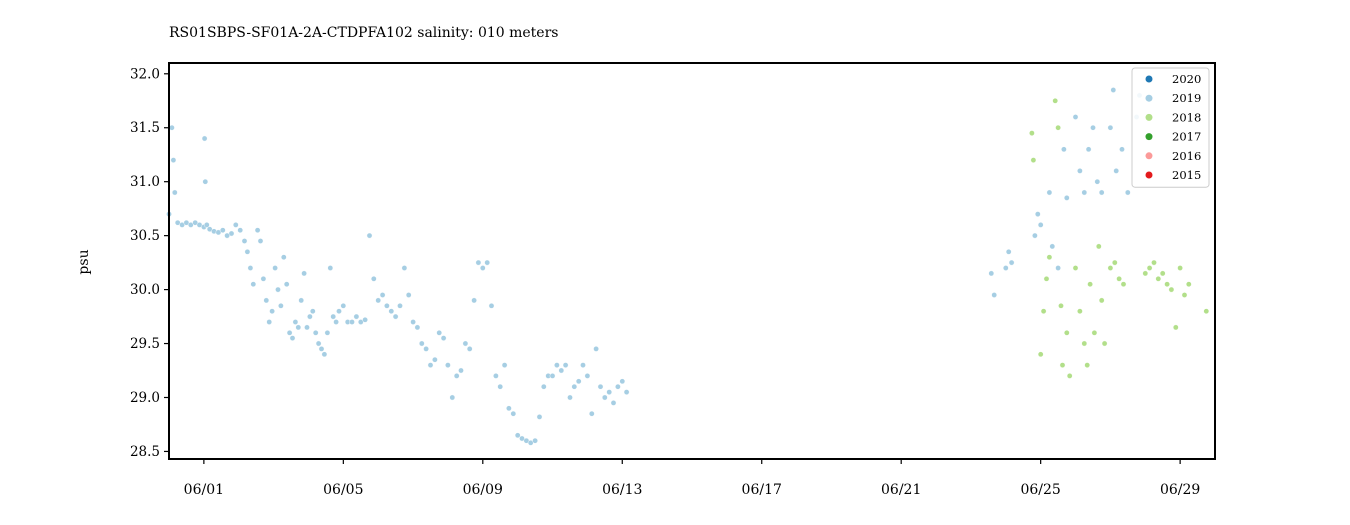 The height and width of the screenshot is (525, 1350). I want to click on legend-marker-2017, so click(1149, 137).